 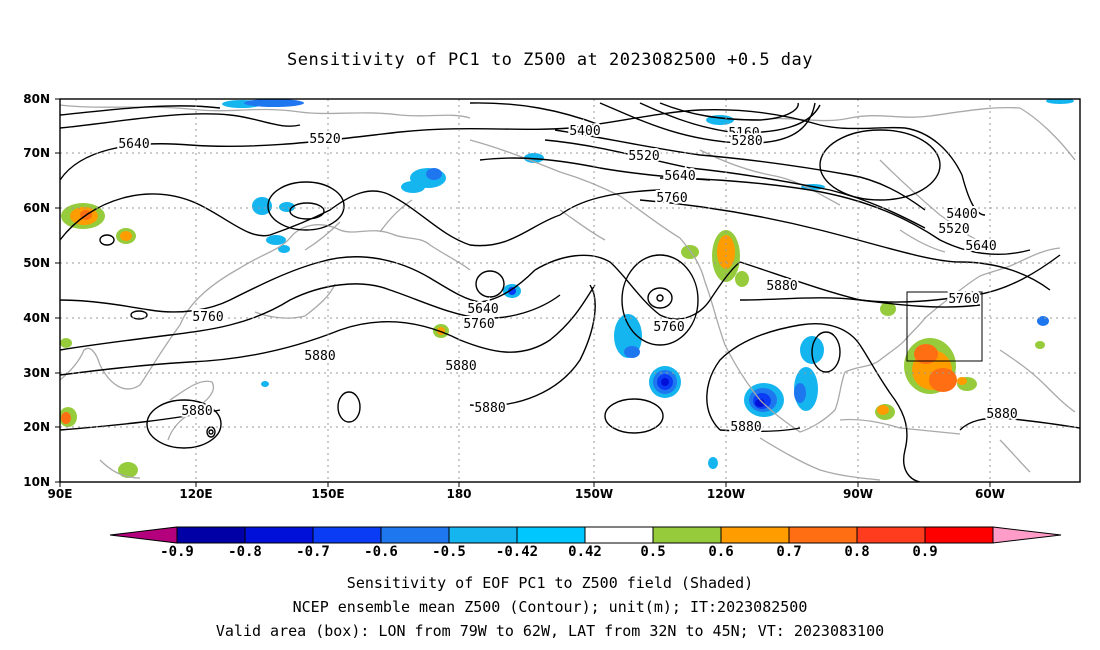 What do you see at coordinates (177, 552) in the screenshot?
I see `colorbar-label: -0.9` at bounding box center [177, 552].